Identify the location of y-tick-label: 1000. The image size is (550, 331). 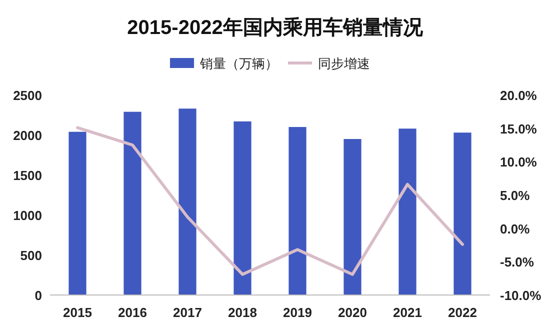
(27, 215).